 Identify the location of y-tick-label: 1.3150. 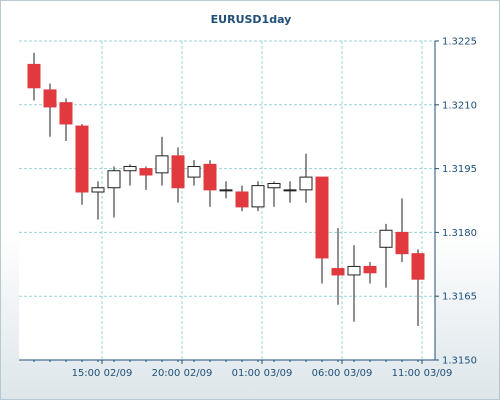
(459, 361).